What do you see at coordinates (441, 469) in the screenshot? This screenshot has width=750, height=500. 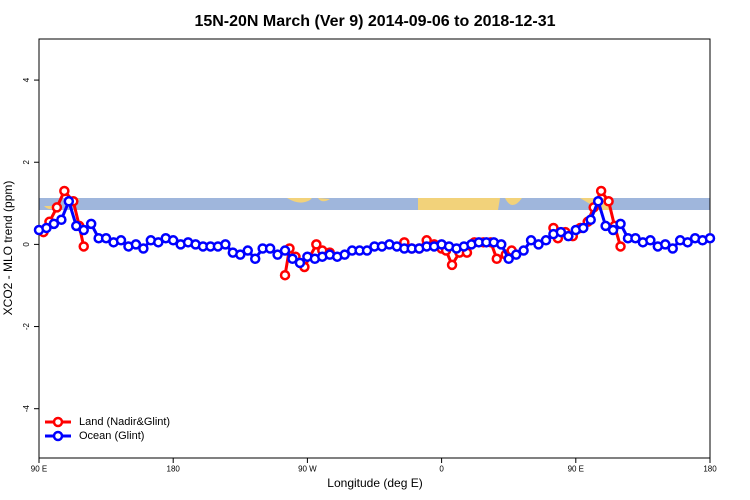 I see `x-tick-label: 0` at bounding box center [441, 469].